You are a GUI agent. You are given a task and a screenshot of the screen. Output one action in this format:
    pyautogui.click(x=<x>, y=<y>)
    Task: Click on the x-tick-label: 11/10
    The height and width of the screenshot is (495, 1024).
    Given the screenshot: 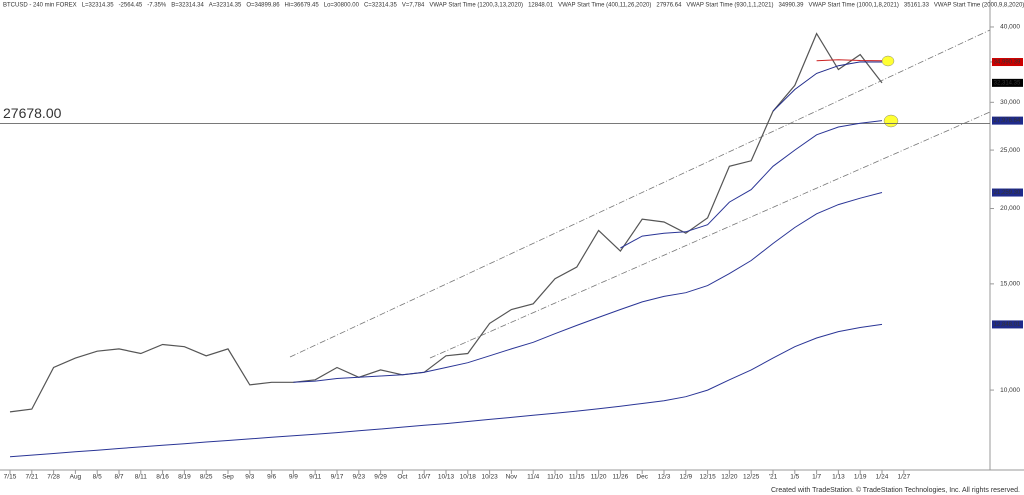 What is the action you would take?
    pyautogui.click(x=555, y=477)
    